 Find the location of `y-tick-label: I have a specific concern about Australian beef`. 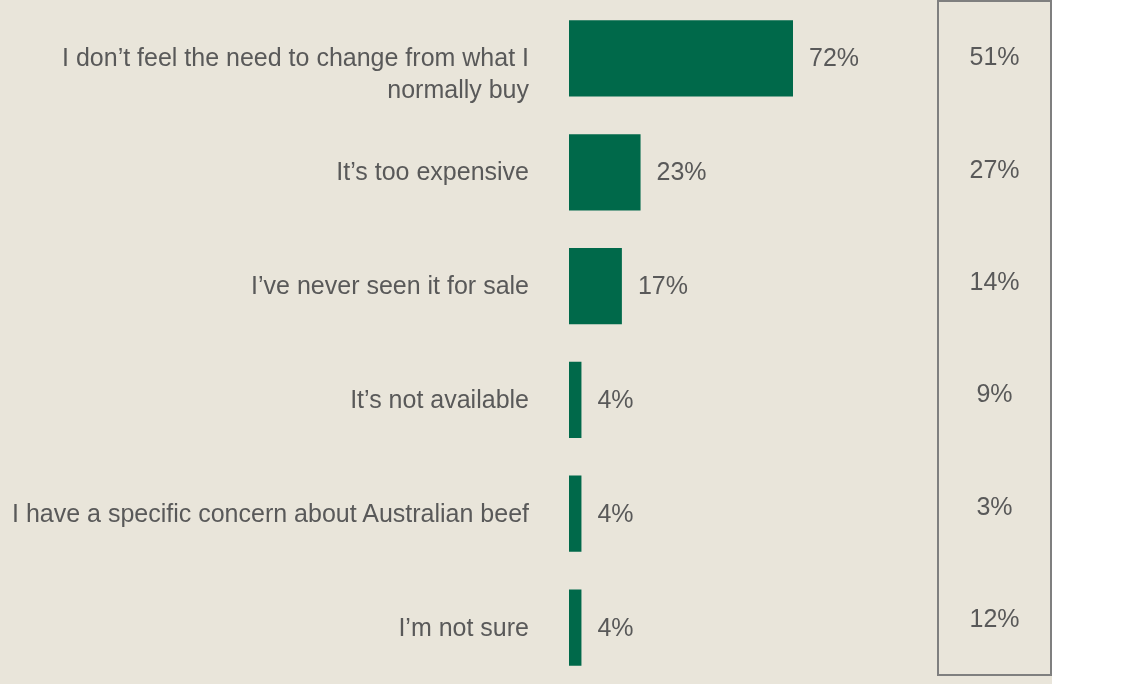

y-tick-label: I have a specific concern about Australian beef is located at coordinates (271, 512).